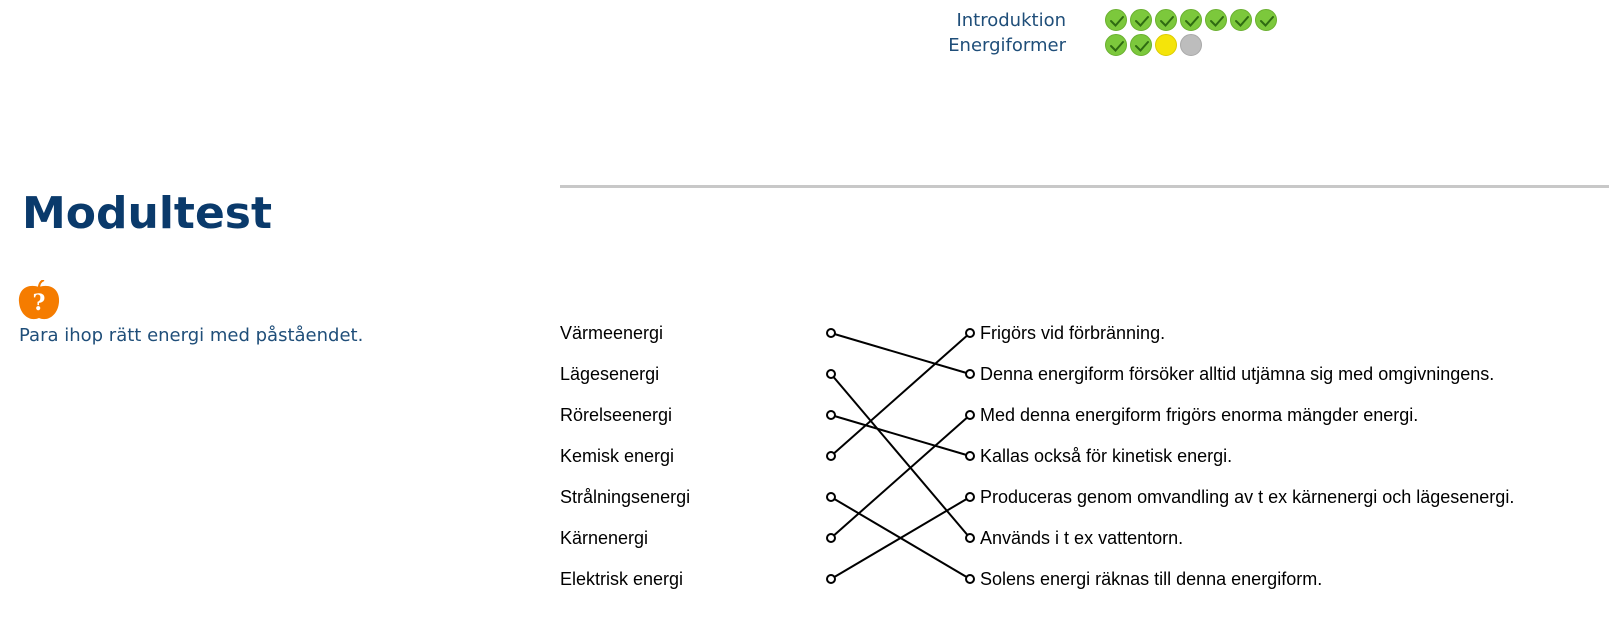  What do you see at coordinates (617, 456) in the screenshot?
I see `match-left-item: Kemisk energi` at bounding box center [617, 456].